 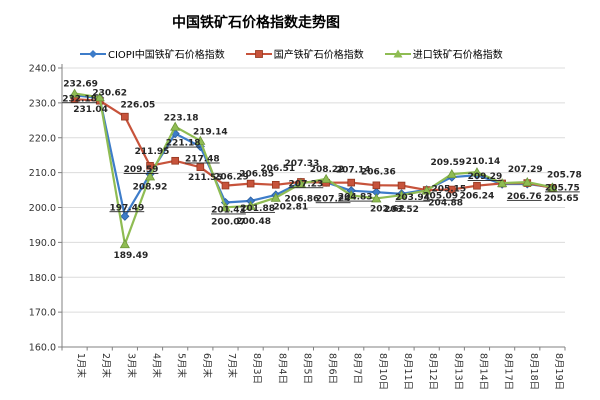 I want to click on data-label-imported: 202.81, so click(x=290, y=208).